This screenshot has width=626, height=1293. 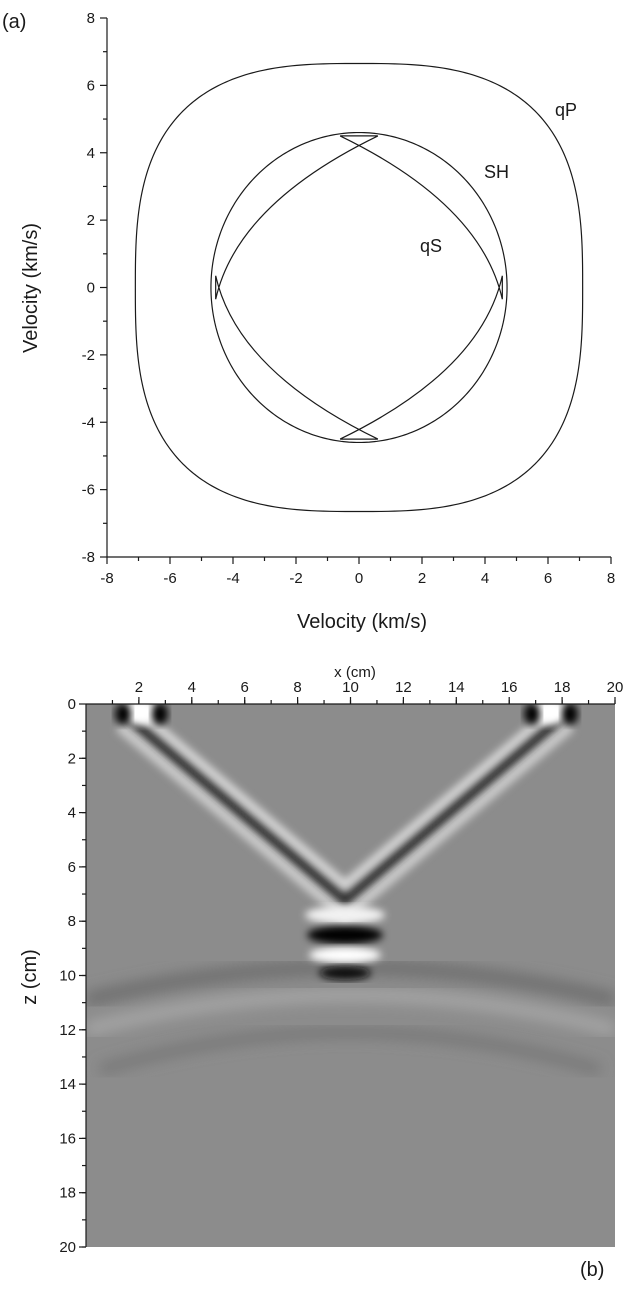 What do you see at coordinates (72, 758) in the screenshot?
I see `panel-b-y-tick-label: 2` at bounding box center [72, 758].